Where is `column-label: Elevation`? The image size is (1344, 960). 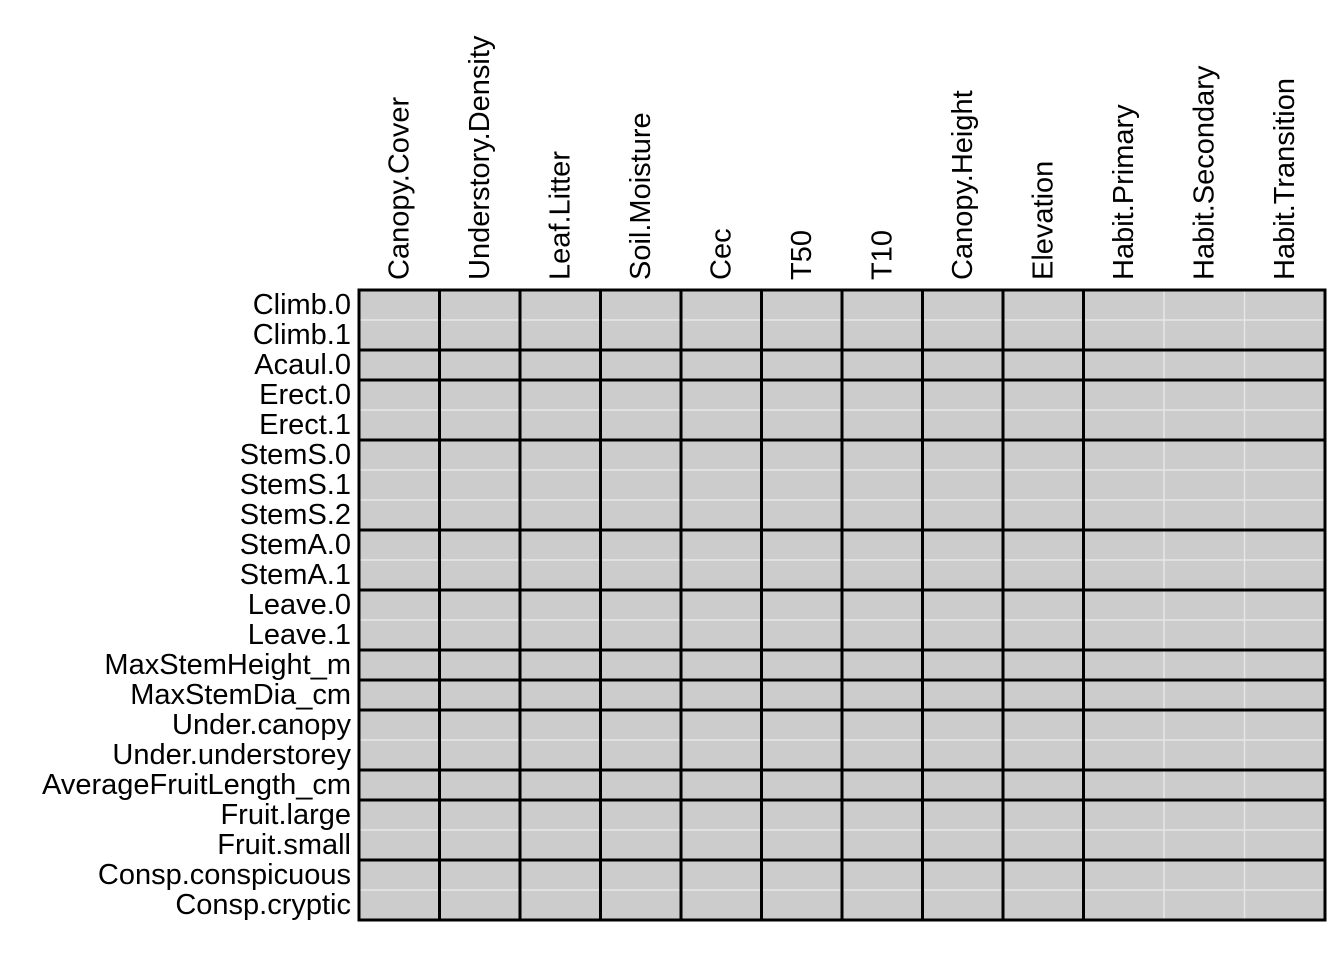
column-label: Elevation is located at coordinates (1043, 220).